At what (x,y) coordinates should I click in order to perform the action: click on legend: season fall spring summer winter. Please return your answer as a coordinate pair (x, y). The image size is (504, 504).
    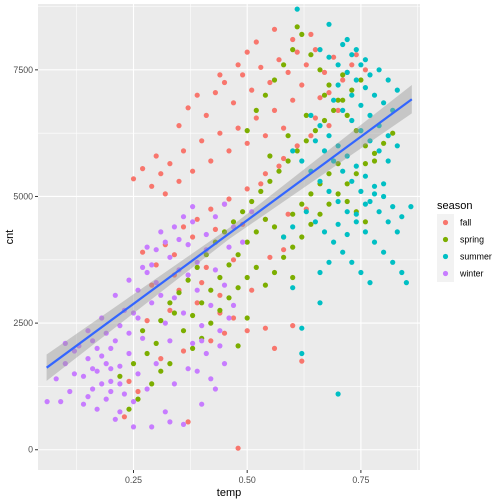
    Looking at the image, I should click on (464, 241).